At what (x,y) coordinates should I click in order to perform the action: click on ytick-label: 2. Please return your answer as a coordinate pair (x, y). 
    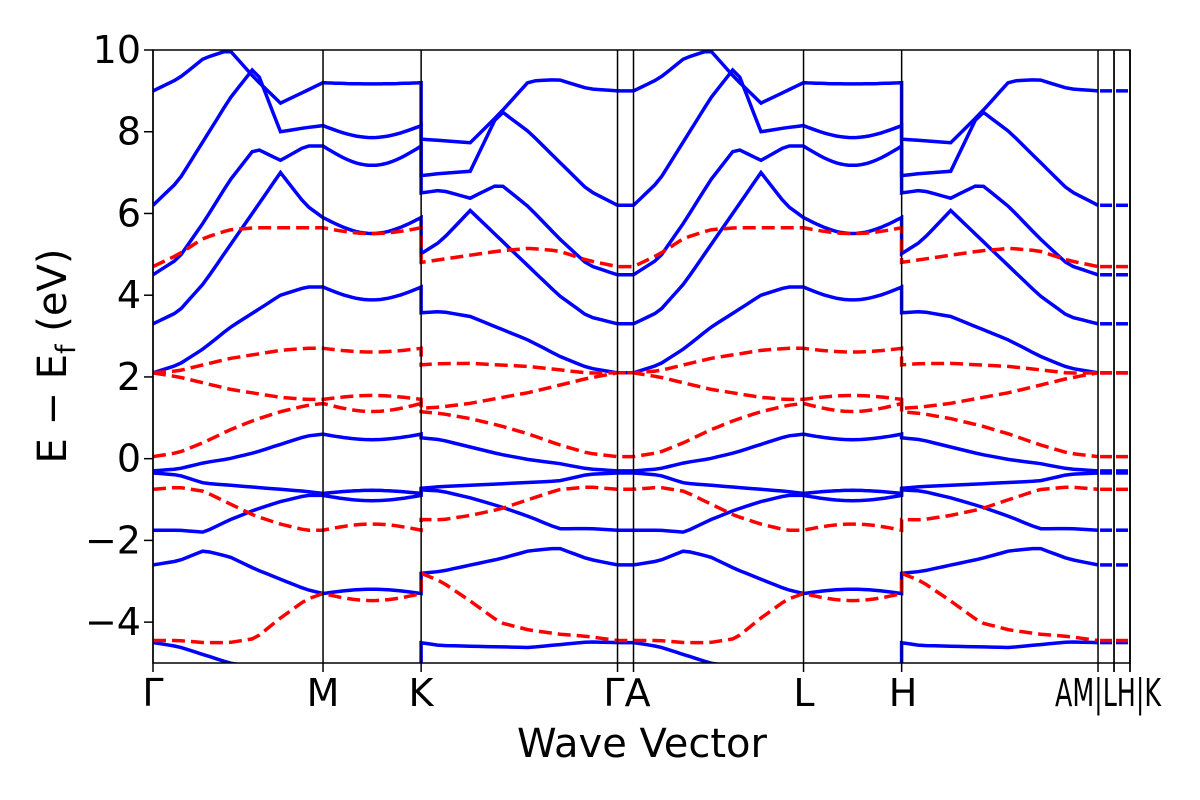
    Looking at the image, I should click on (129, 377).